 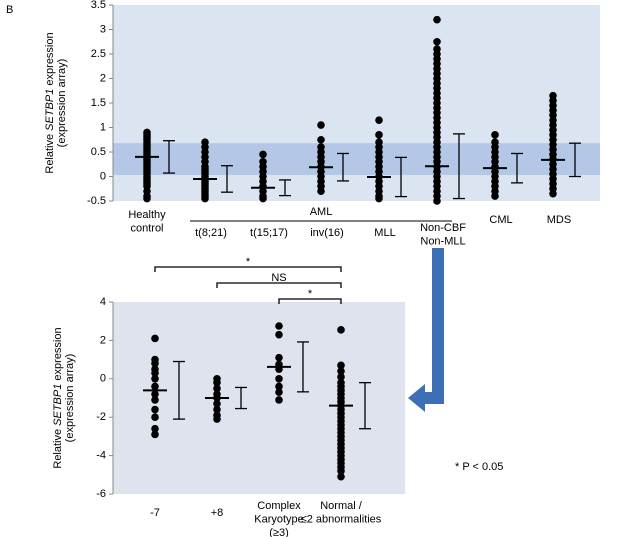 I want to click on reference-band, so click(x=356, y=159).